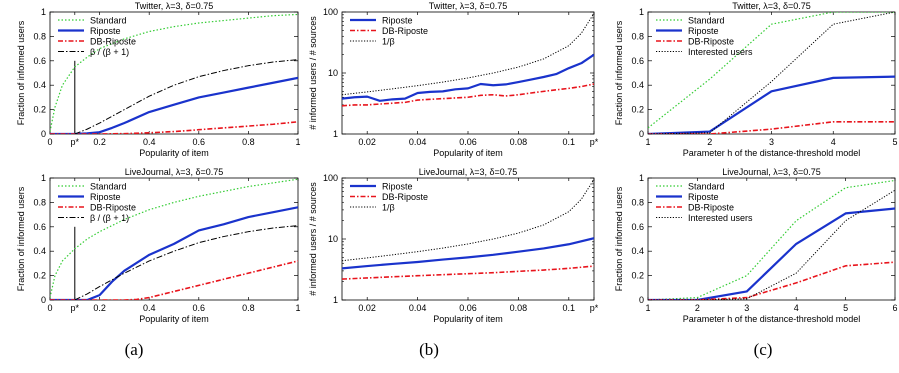 The image size is (899, 373). Describe the element at coordinates (746, 308) in the screenshot. I see `x-tick-label: 3` at that location.